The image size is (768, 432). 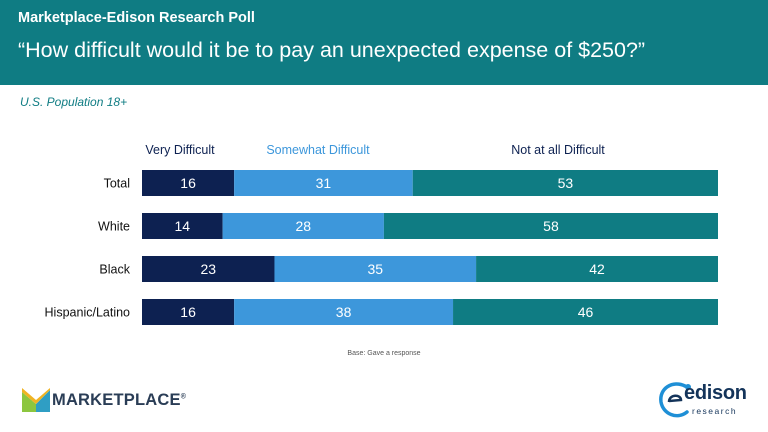 I want to click on bar-black-not-at-all-difficult, so click(x=597, y=269).